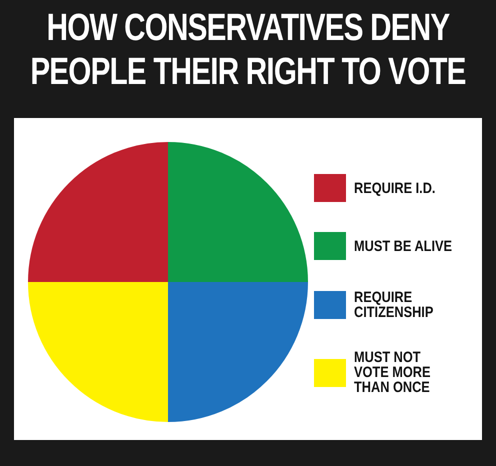  I want to click on legend-label: REQUIRE CITIZENSHIP, so click(394, 305).